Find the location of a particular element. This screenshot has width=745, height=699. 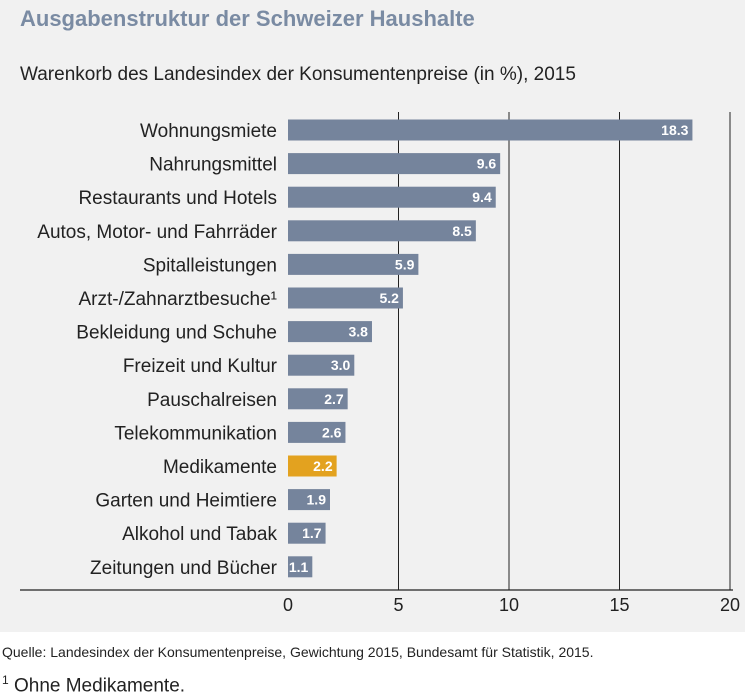

data-label: 9.6 is located at coordinates (487, 164).